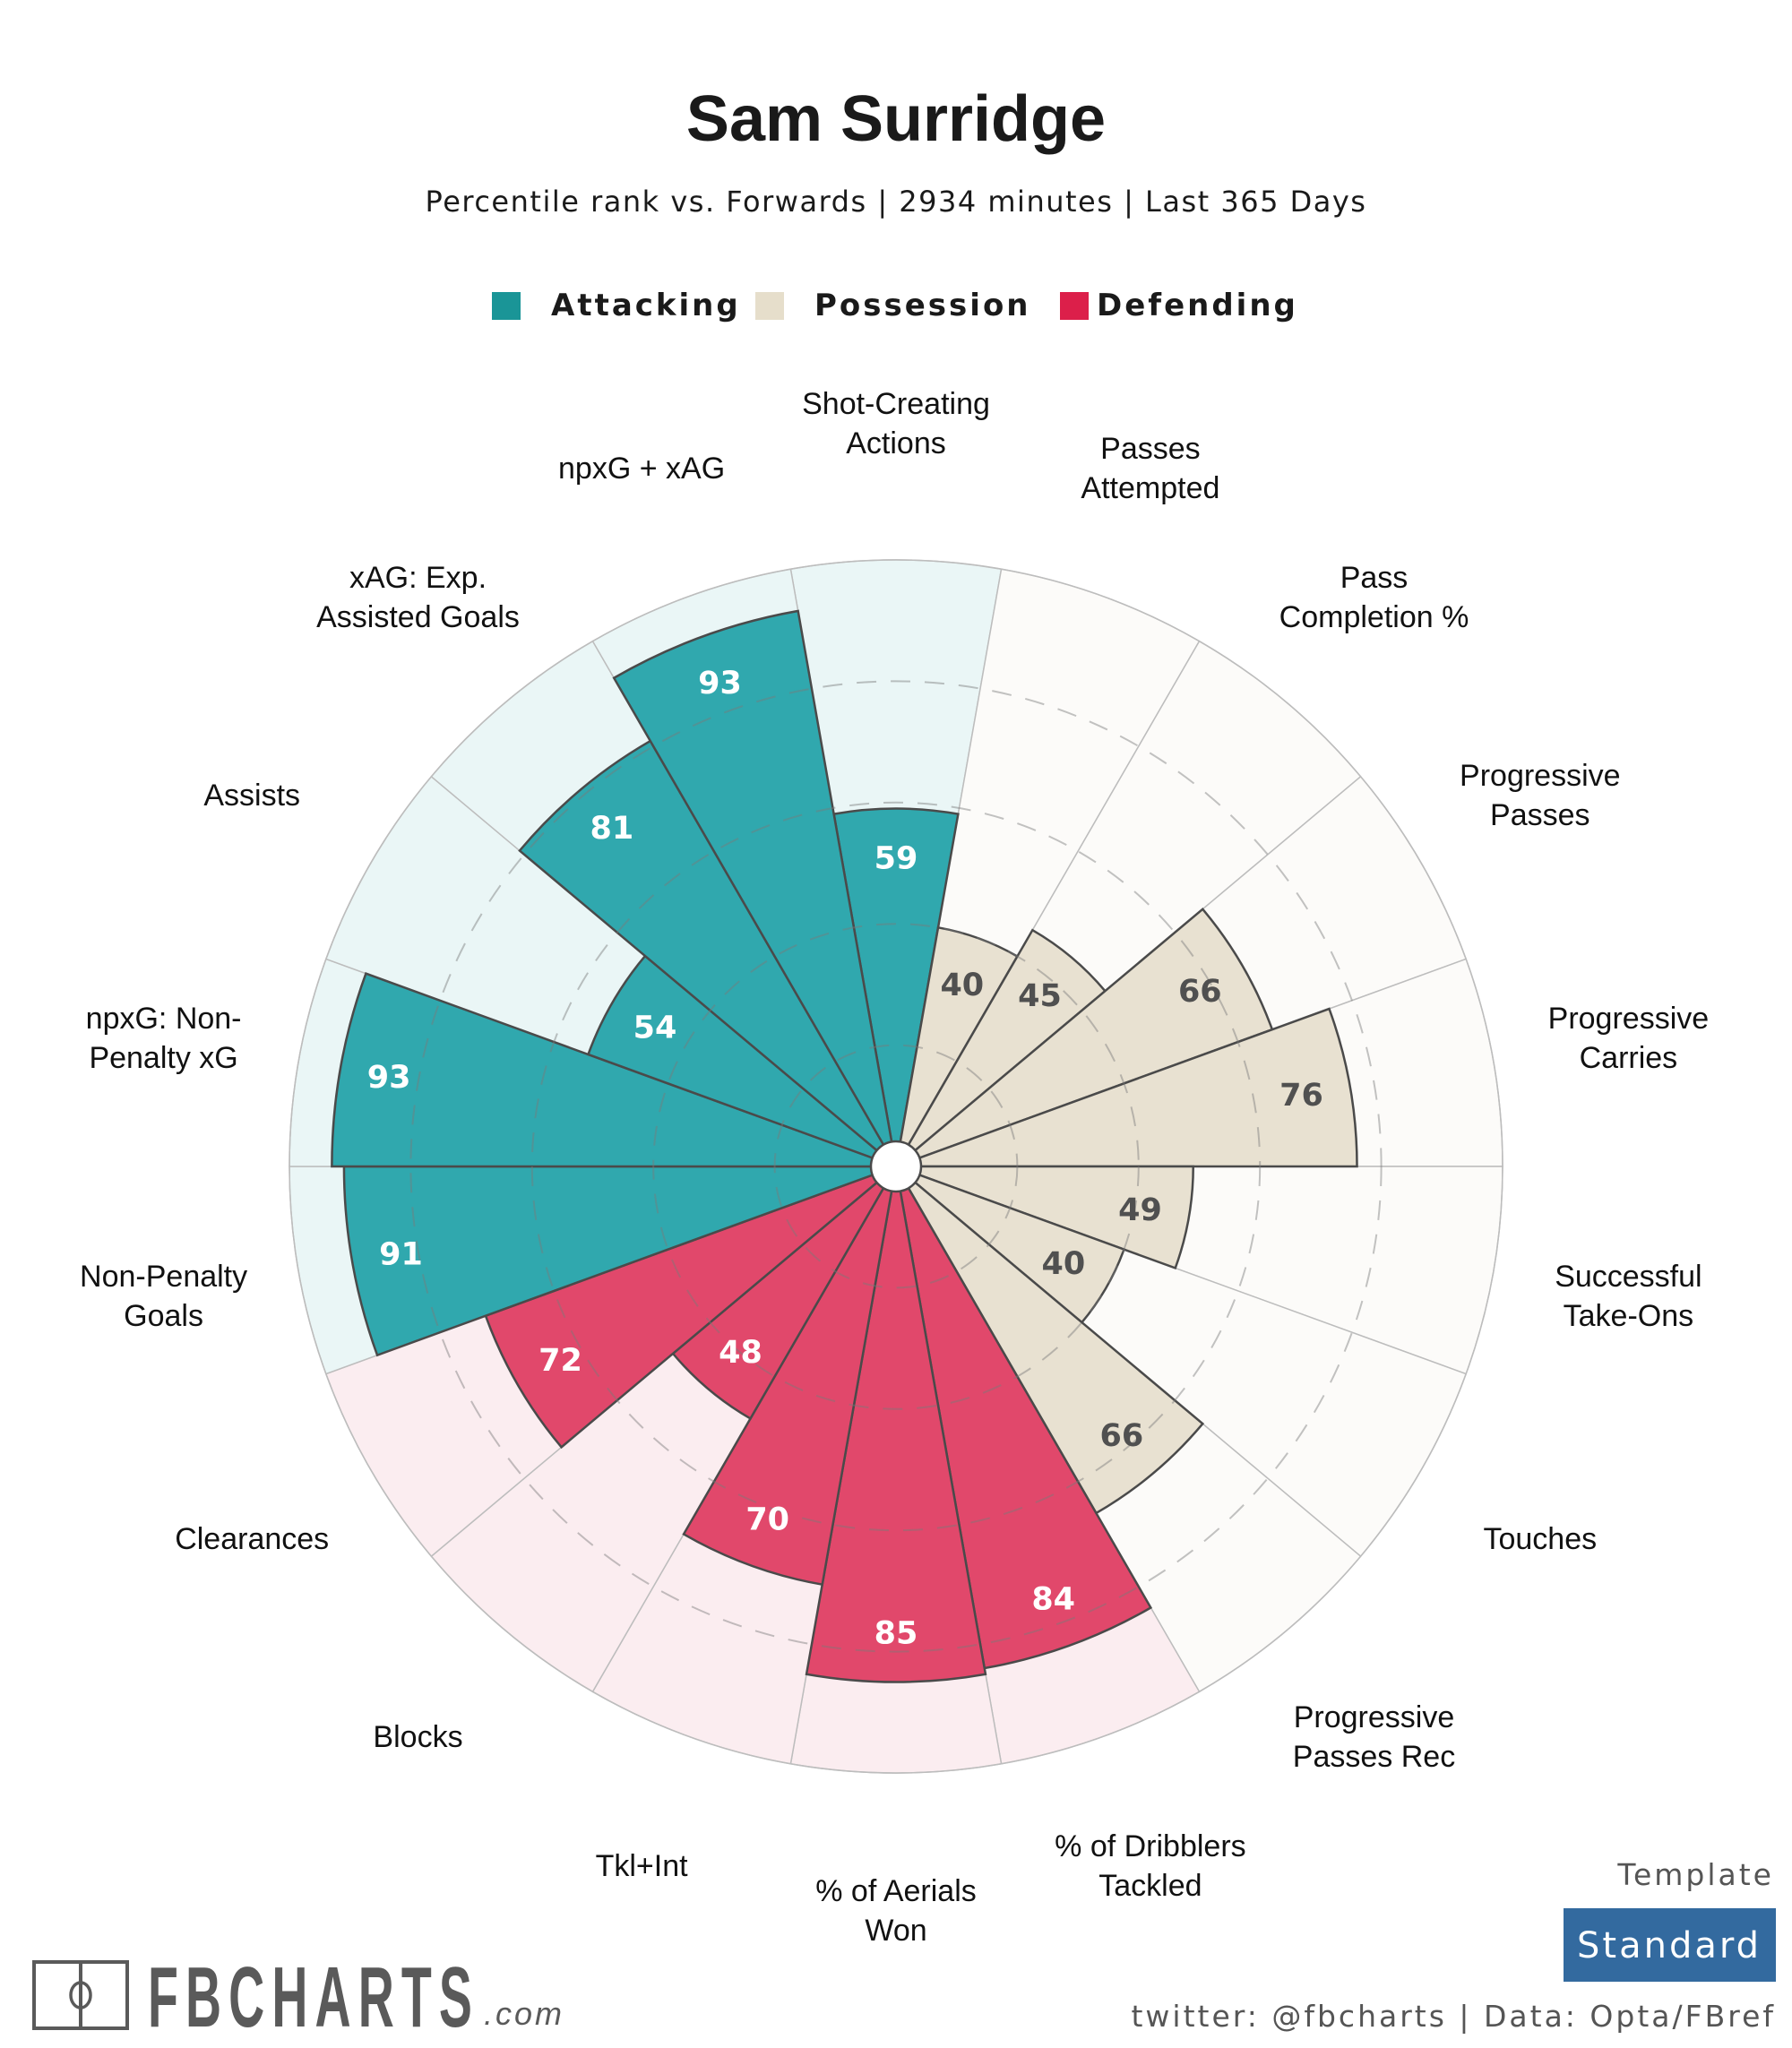 This screenshot has height=2048, width=1792. I want to click on category-label-touches: Touches, so click(1540, 1539).